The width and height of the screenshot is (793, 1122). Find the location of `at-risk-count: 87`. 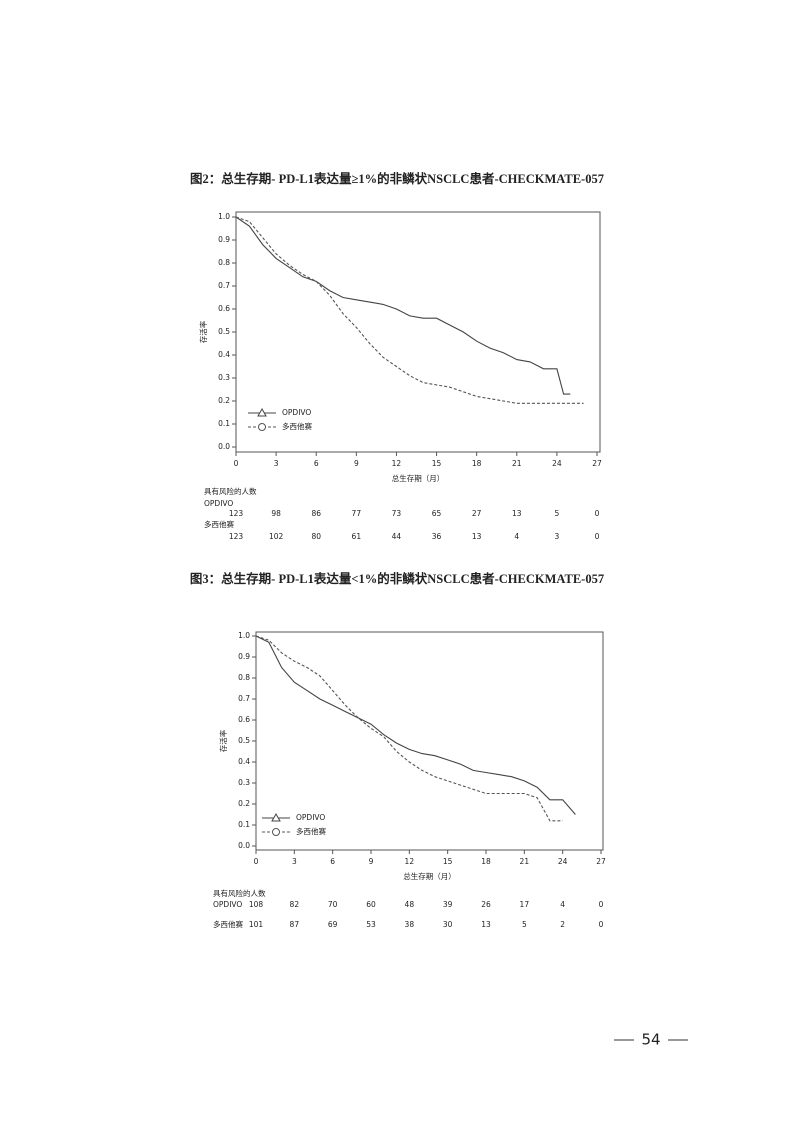

at-risk-count: 87 is located at coordinates (295, 924).